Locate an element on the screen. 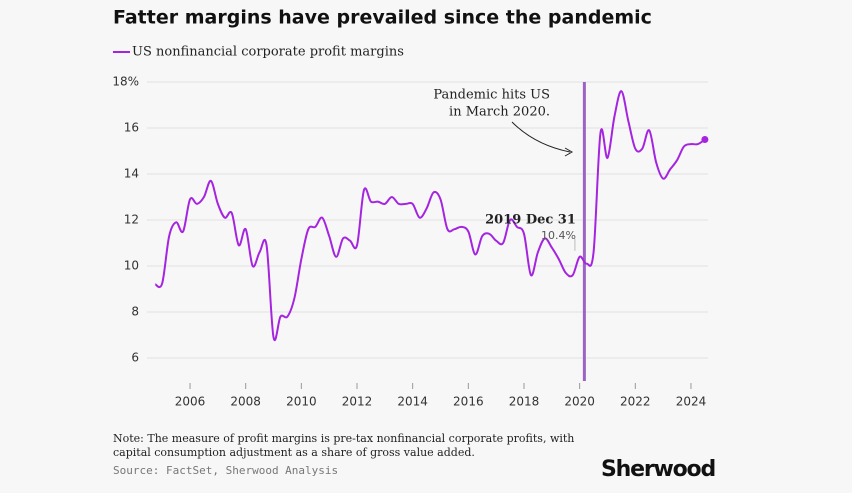 This screenshot has height=493, width=852. y-tick-label: 16 is located at coordinates (131, 128).